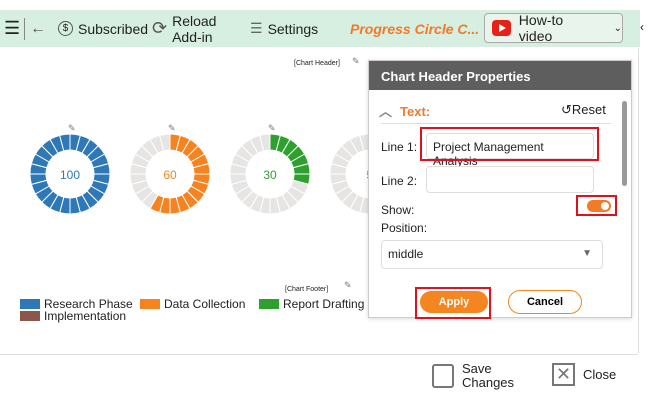 Image resolution: width=650 pixels, height=406 pixels. I want to click on pane-border, so click(638, 200).